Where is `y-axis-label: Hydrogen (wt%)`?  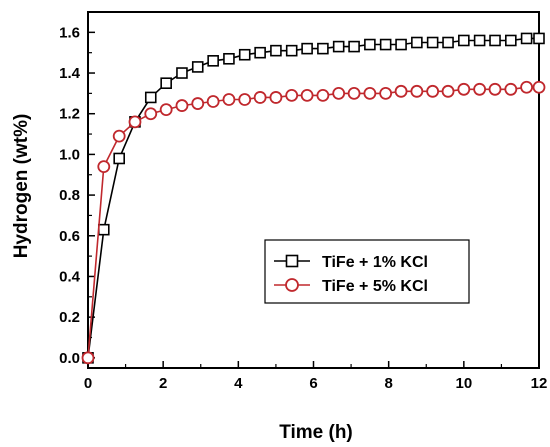
y-axis-label: Hydrogen (wt%) is located at coordinates (21, 186).